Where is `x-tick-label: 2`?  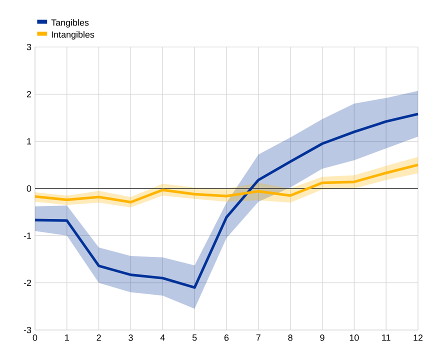 x-tick-label: 2 is located at coordinates (98, 337).